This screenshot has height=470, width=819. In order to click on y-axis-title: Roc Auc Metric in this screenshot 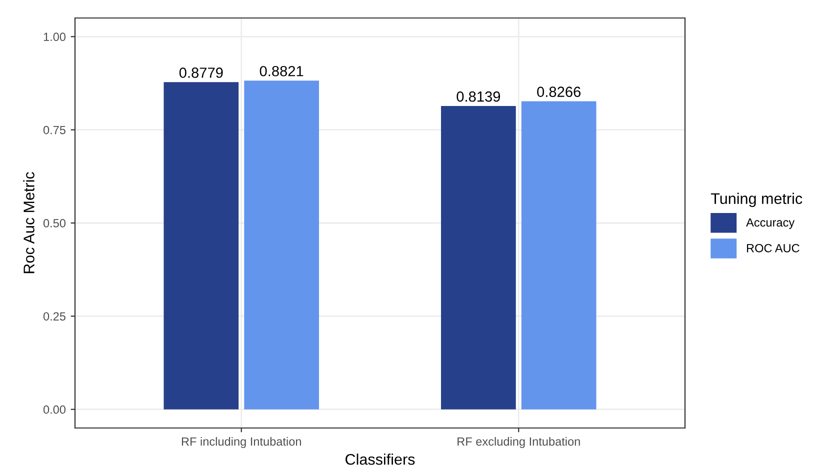, I will do `click(28, 223)`.